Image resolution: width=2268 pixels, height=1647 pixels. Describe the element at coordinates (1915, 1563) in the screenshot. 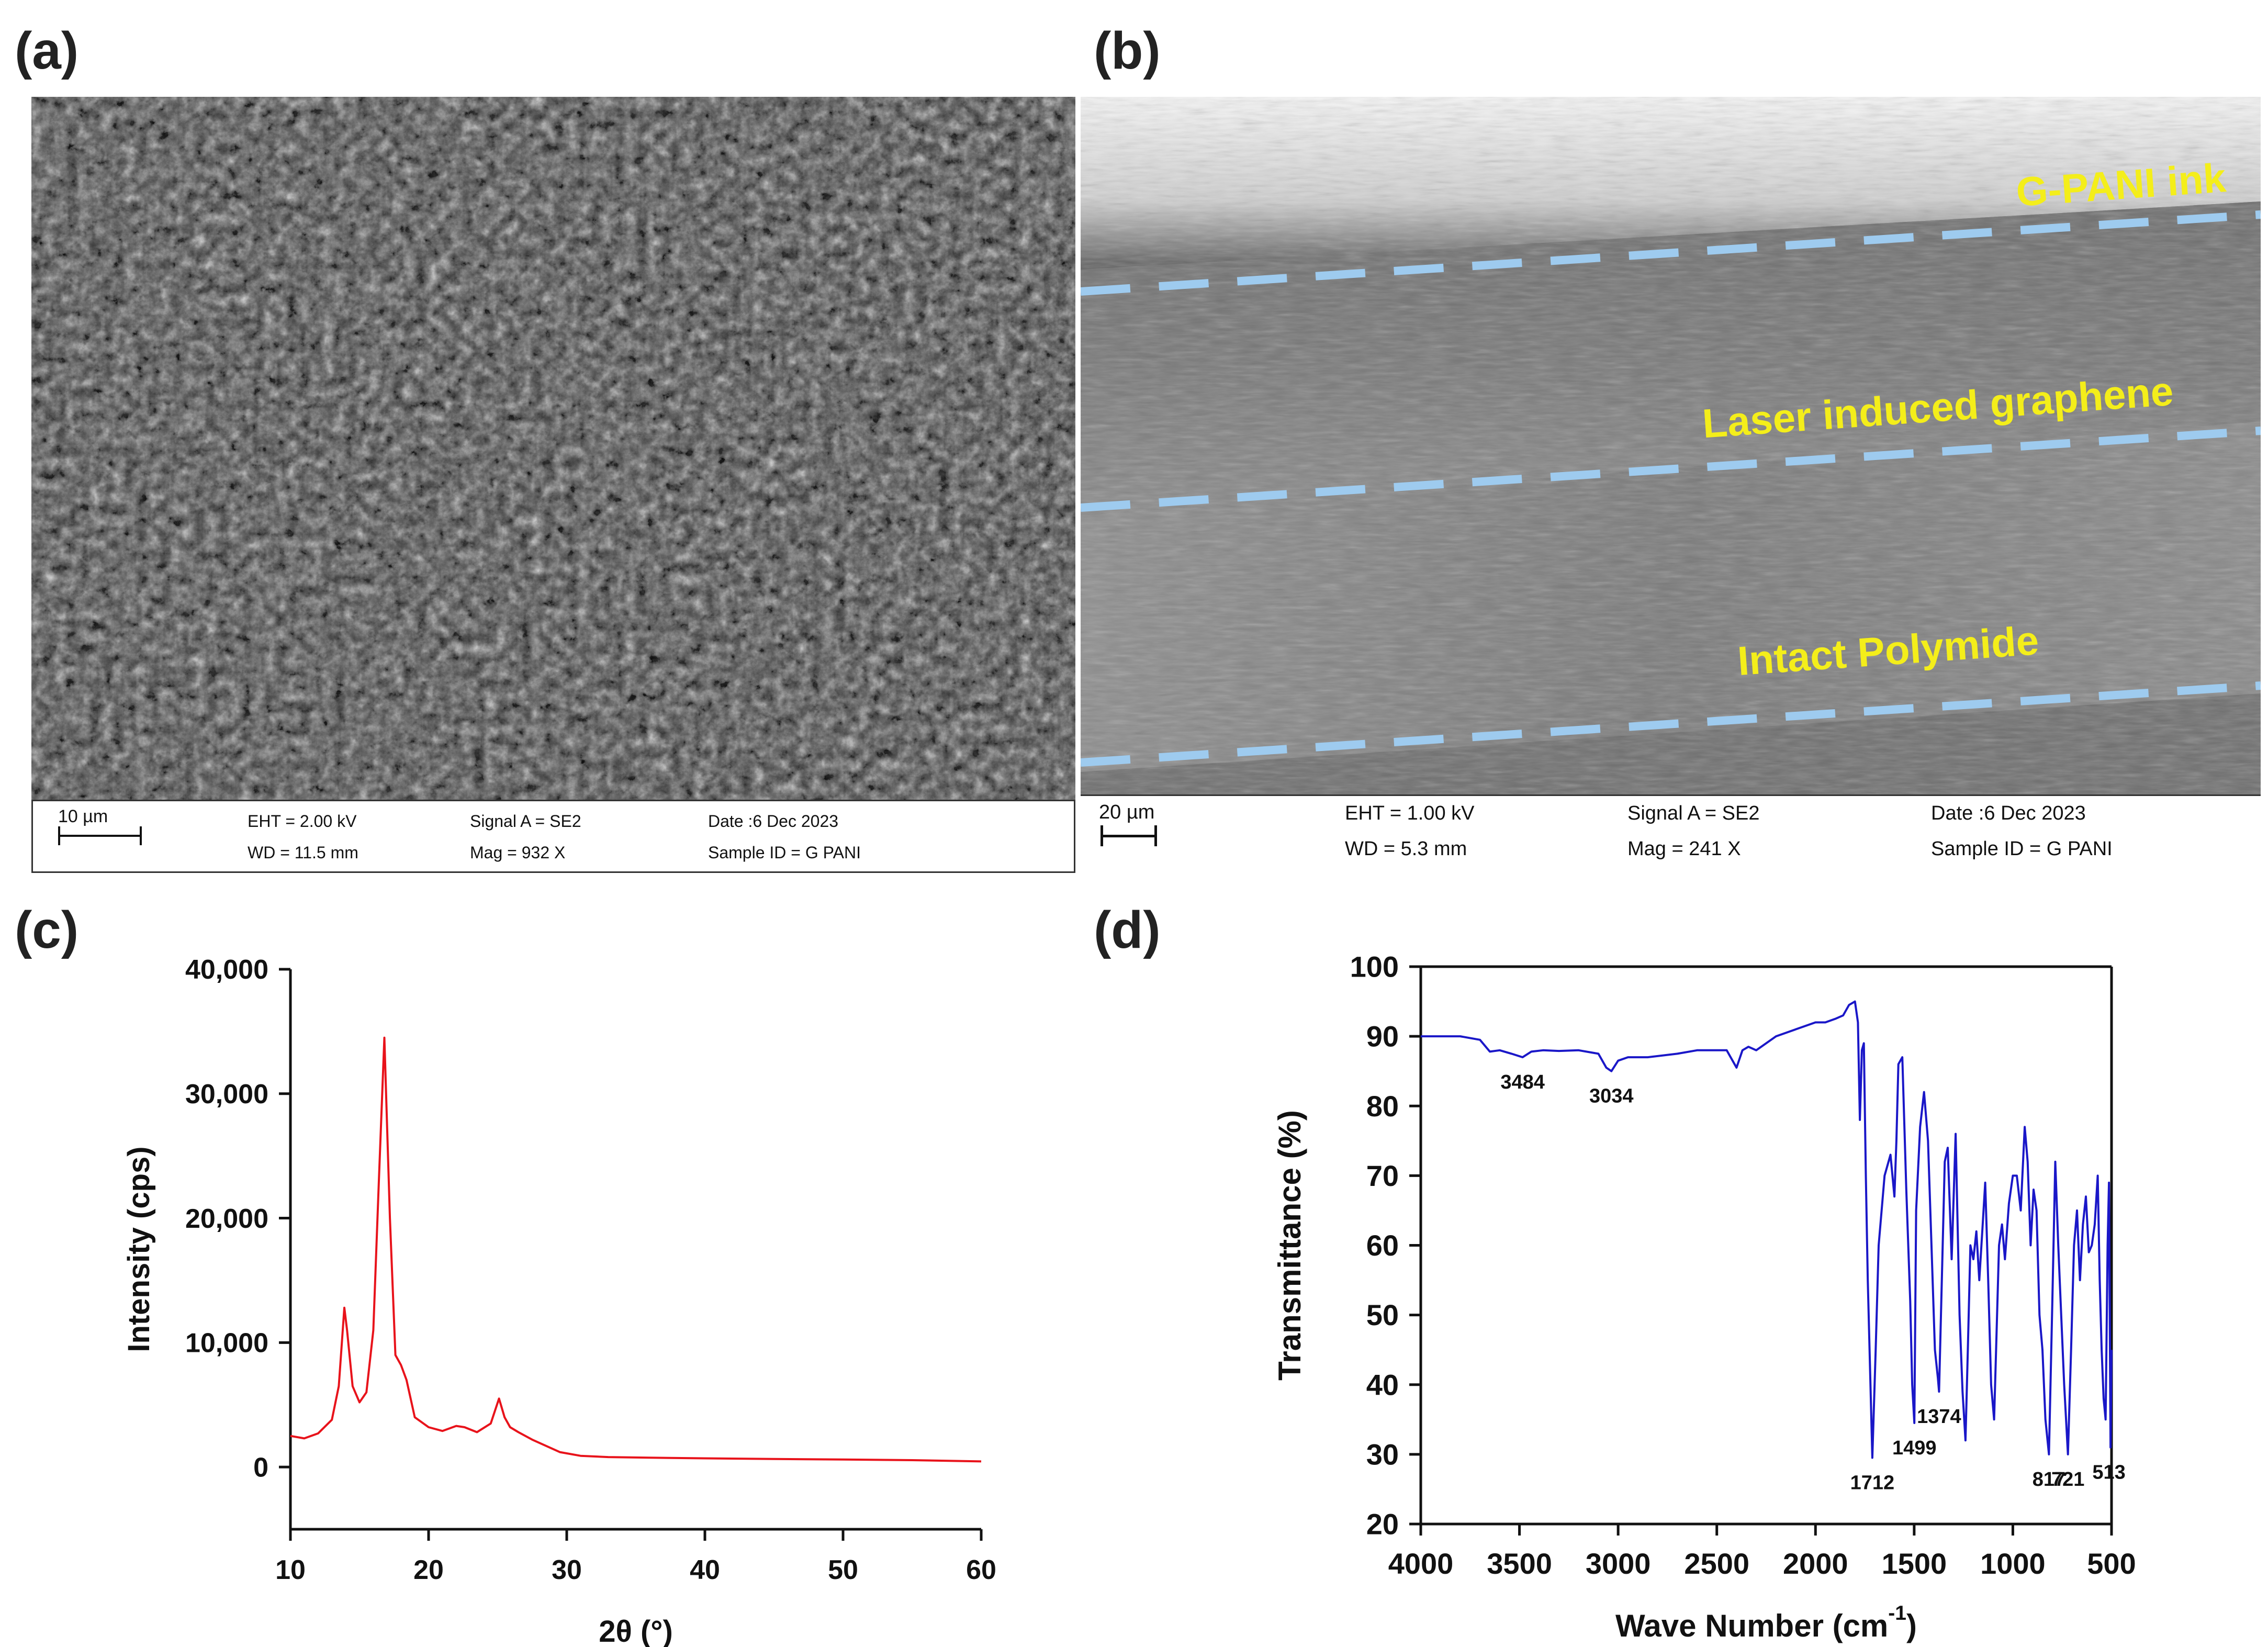

I see `x-tick-label: 1500` at that location.